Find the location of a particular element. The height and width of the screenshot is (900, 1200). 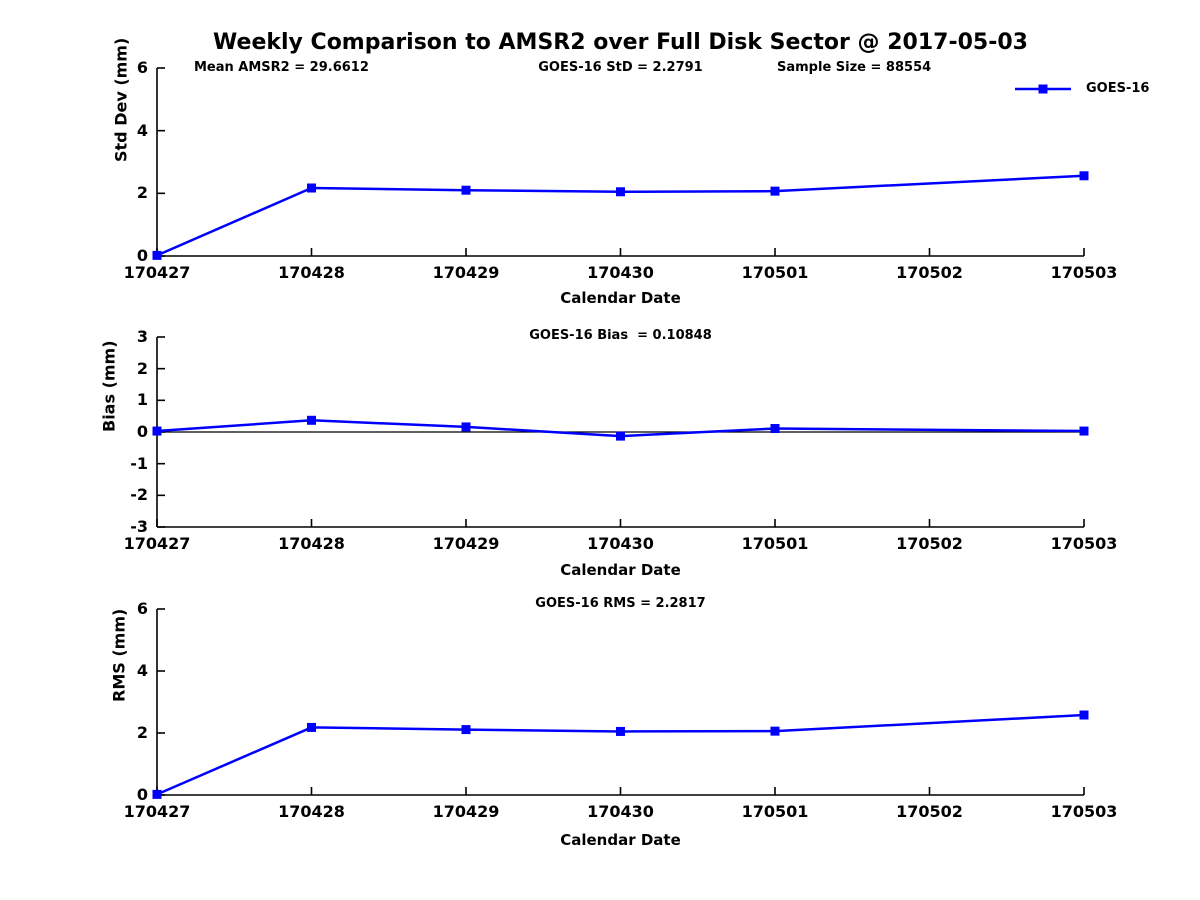

legend-marker-icon is located at coordinates (1043, 88).